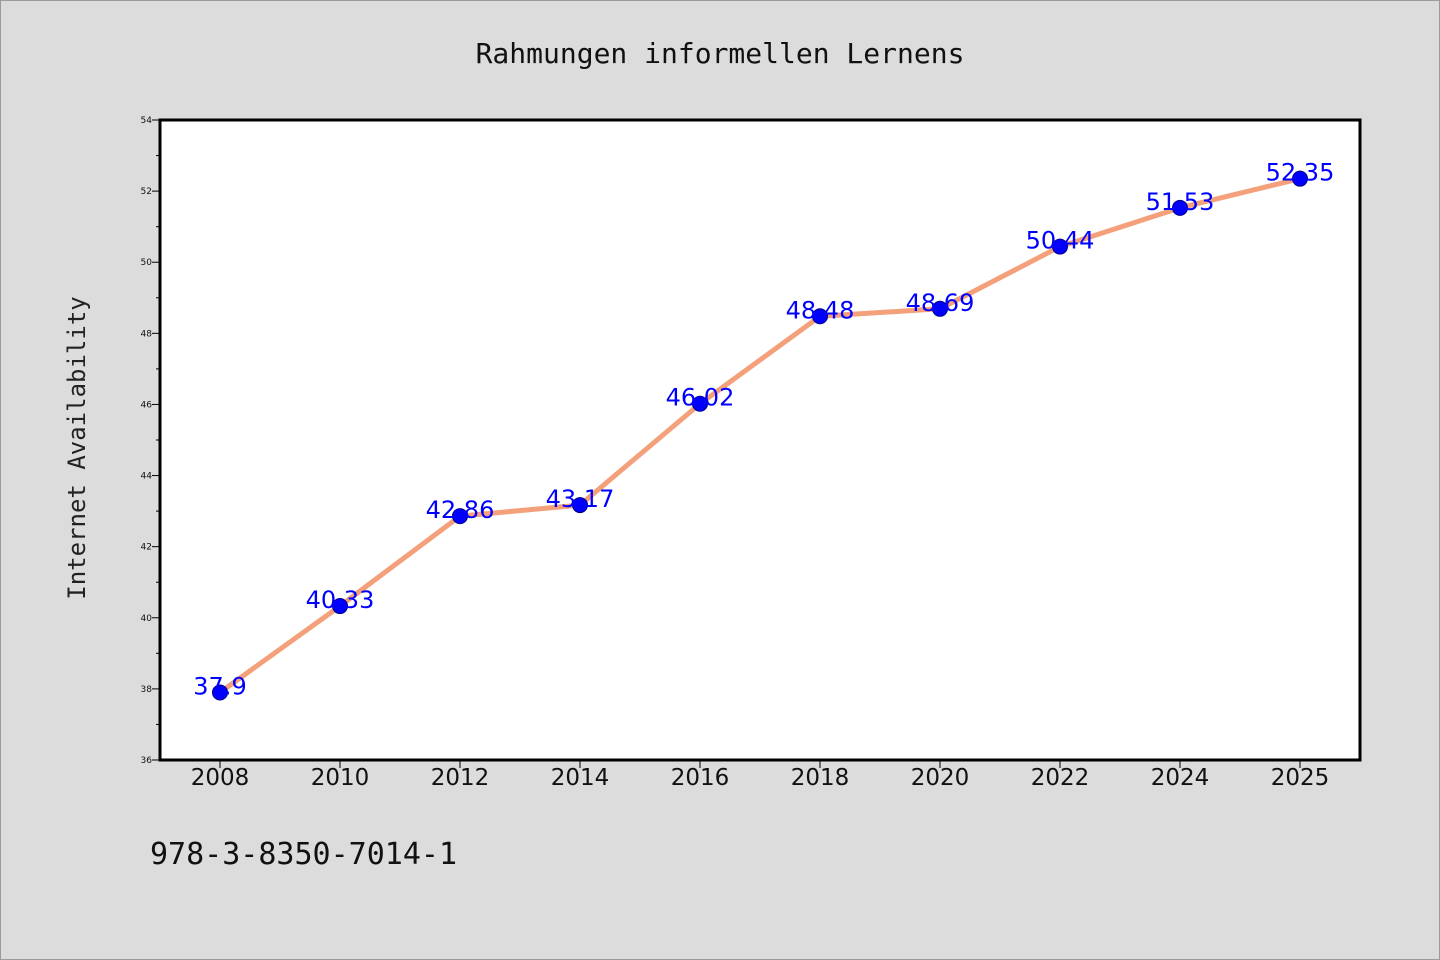 Image resolution: width=1440 pixels, height=960 pixels. I want to click on chart-title: Rahmungen informellen Lernens, so click(720, 53).